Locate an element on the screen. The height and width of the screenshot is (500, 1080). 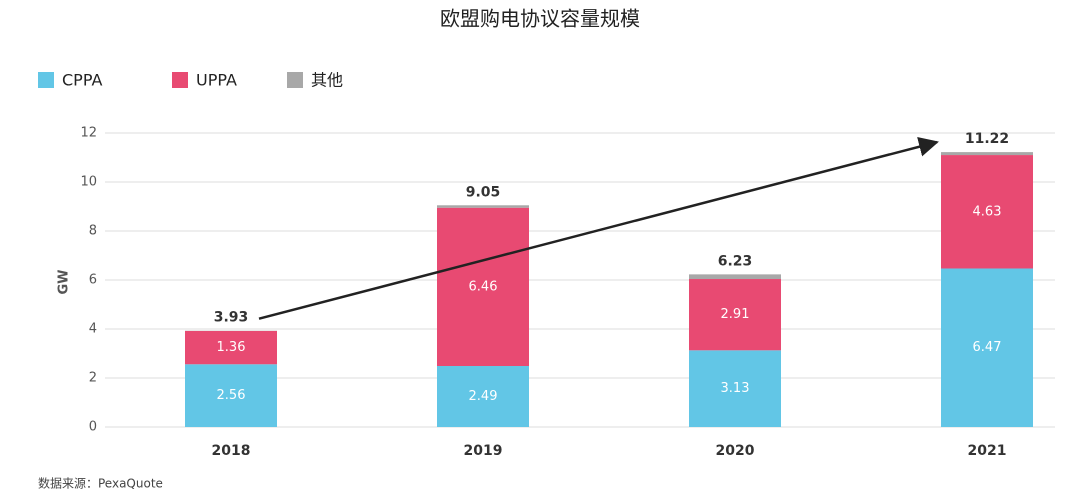
total-label: 6.23 is located at coordinates (735, 261).